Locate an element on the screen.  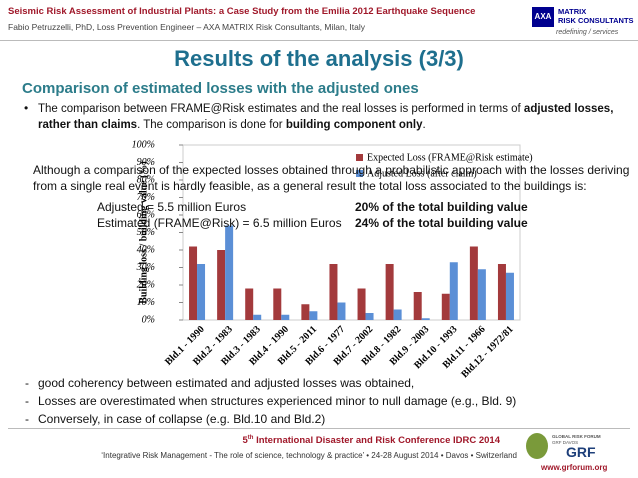
y-axis-title: Building loss / building value (%) is located at coordinates (143, 232).